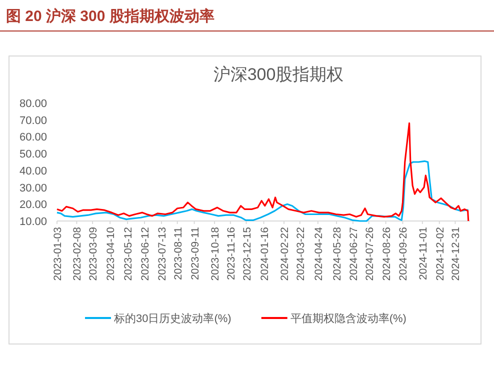 The image size is (494, 382). Describe the element at coordinates (338, 253) in the screenshot. I see `x-tick-label: 2024-05-28` at that location.